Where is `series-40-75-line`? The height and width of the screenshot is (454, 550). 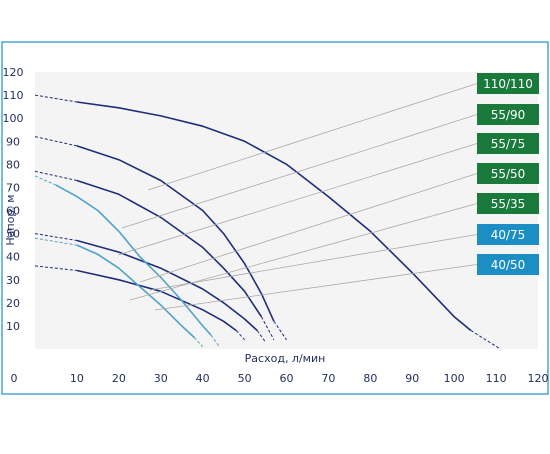 series-40-75-line is located at coordinates (133, 260).